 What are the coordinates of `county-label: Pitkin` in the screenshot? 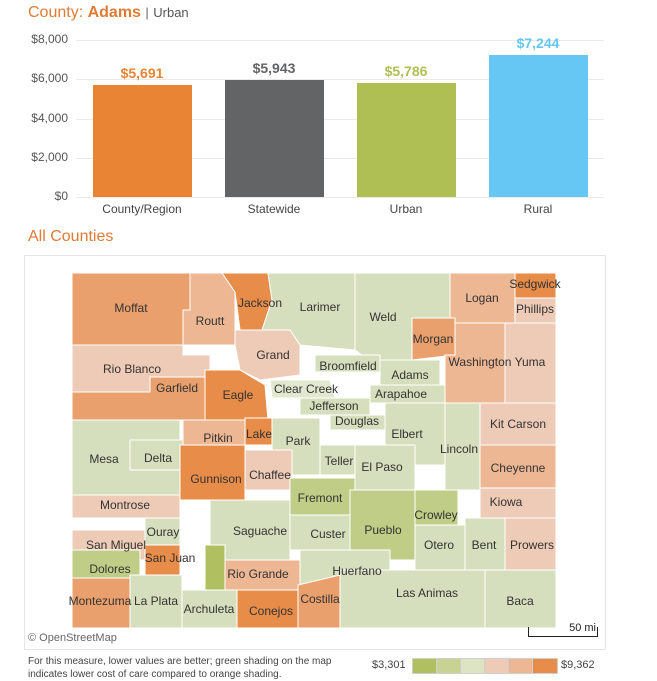 It's located at (217, 438).